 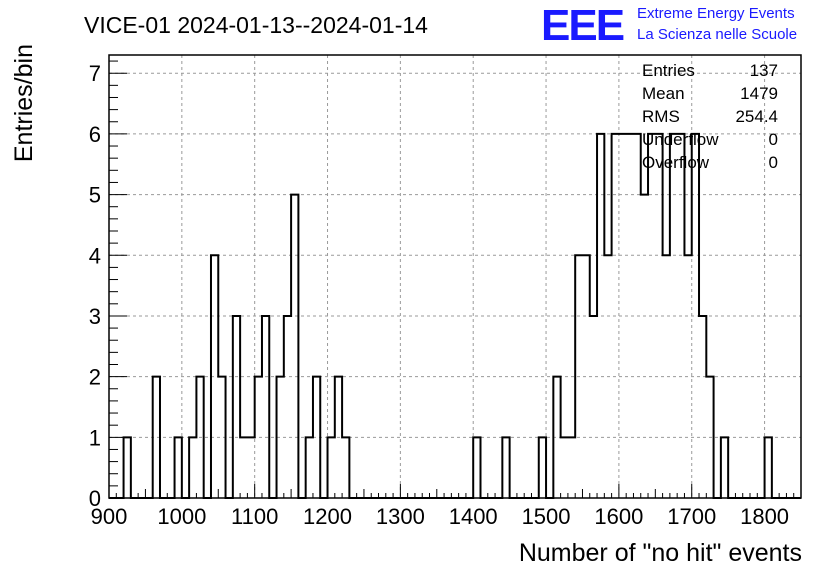 What do you see at coordinates (473, 516) in the screenshot?
I see `x-tick-label: 1400` at bounding box center [473, 516].